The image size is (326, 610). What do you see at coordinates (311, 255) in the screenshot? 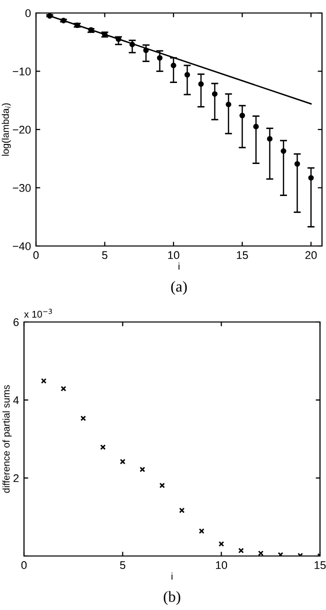
I see `x-tick-label: 20` at bounding box center [311, 255].